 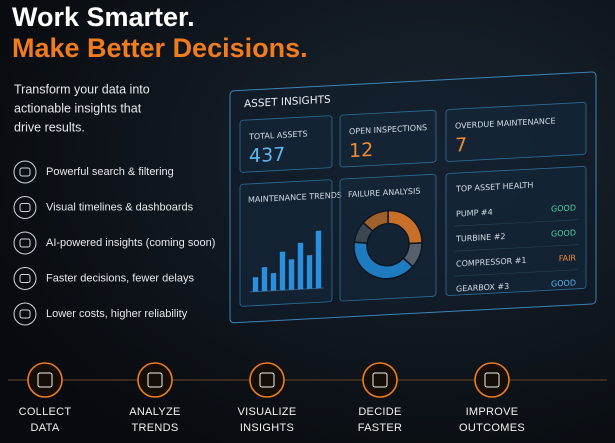 What do you see at coordinates (380, 428) in the screenshot?
I see `step-label: FASTER` at bounding box center [380, 428].